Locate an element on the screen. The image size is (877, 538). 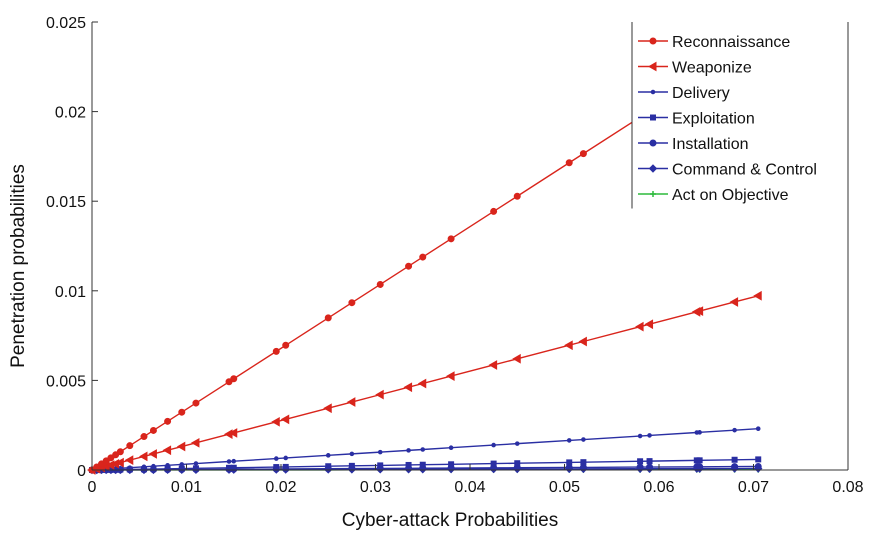
y-axis-title: Penetration probabilities is located at coordinates (18, 266).